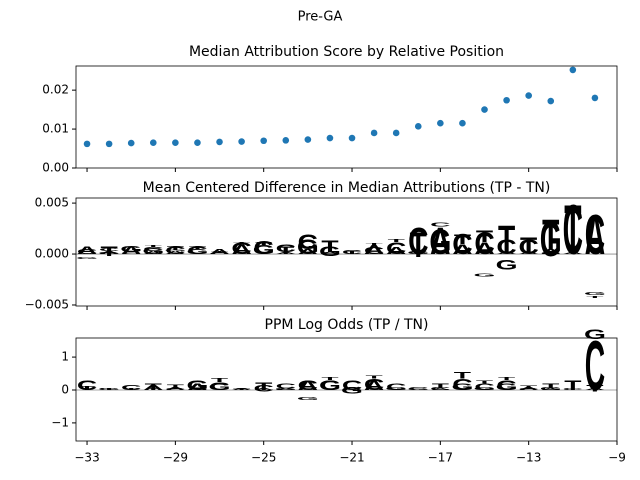 The width and height of the screenshot is (640, 480). I want to click on axes-title: PPM Log Odds (TP / TN), so click(347, 325).